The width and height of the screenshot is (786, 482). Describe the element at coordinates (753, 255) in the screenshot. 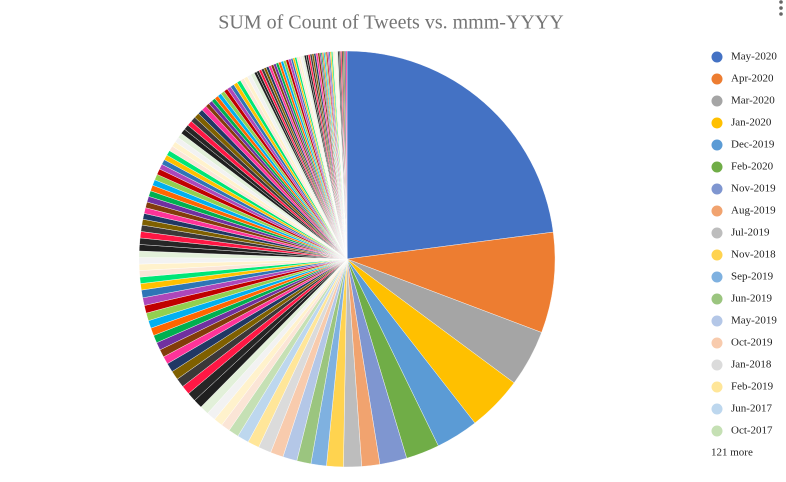

I see `legend-label: Nov-2018` at that location.